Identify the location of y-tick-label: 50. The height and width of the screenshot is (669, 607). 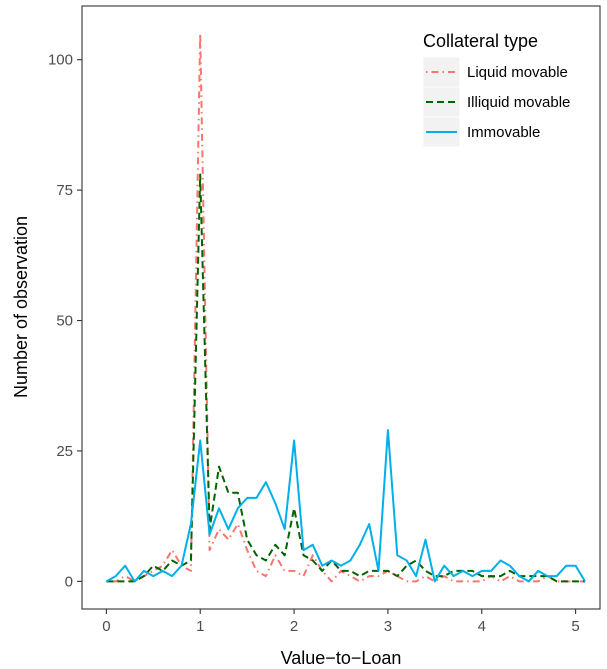
(64, 321).